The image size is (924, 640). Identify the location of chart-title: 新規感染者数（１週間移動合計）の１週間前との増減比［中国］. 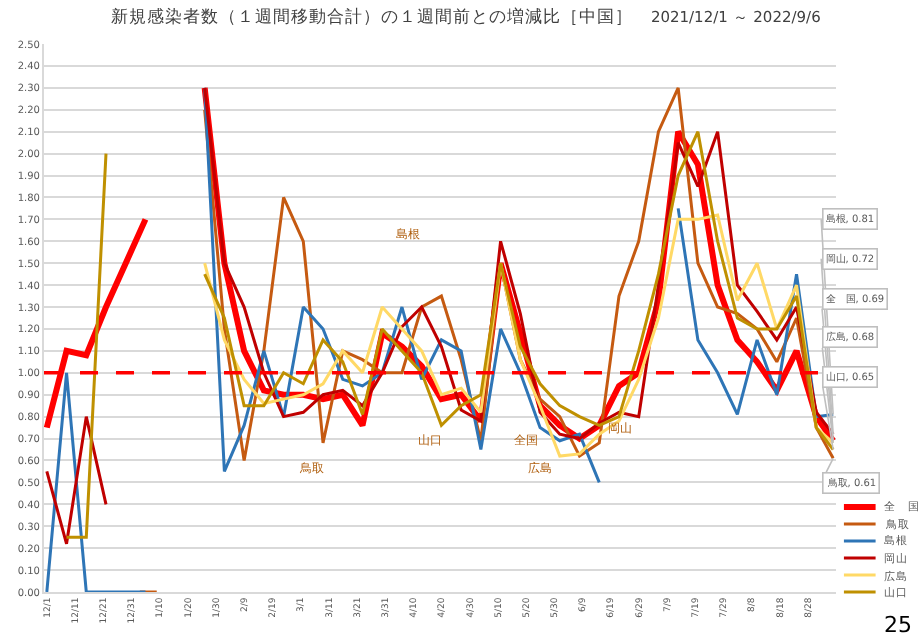
(371, 17).